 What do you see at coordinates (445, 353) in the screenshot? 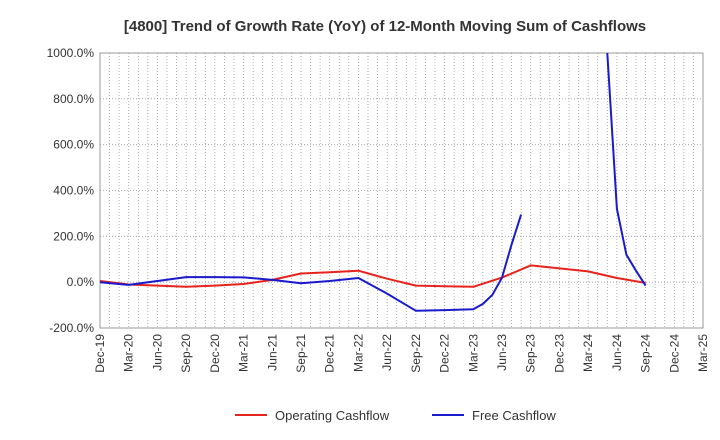
I see `x-tick-label: Dec-22` at bounding box center [445, 353].